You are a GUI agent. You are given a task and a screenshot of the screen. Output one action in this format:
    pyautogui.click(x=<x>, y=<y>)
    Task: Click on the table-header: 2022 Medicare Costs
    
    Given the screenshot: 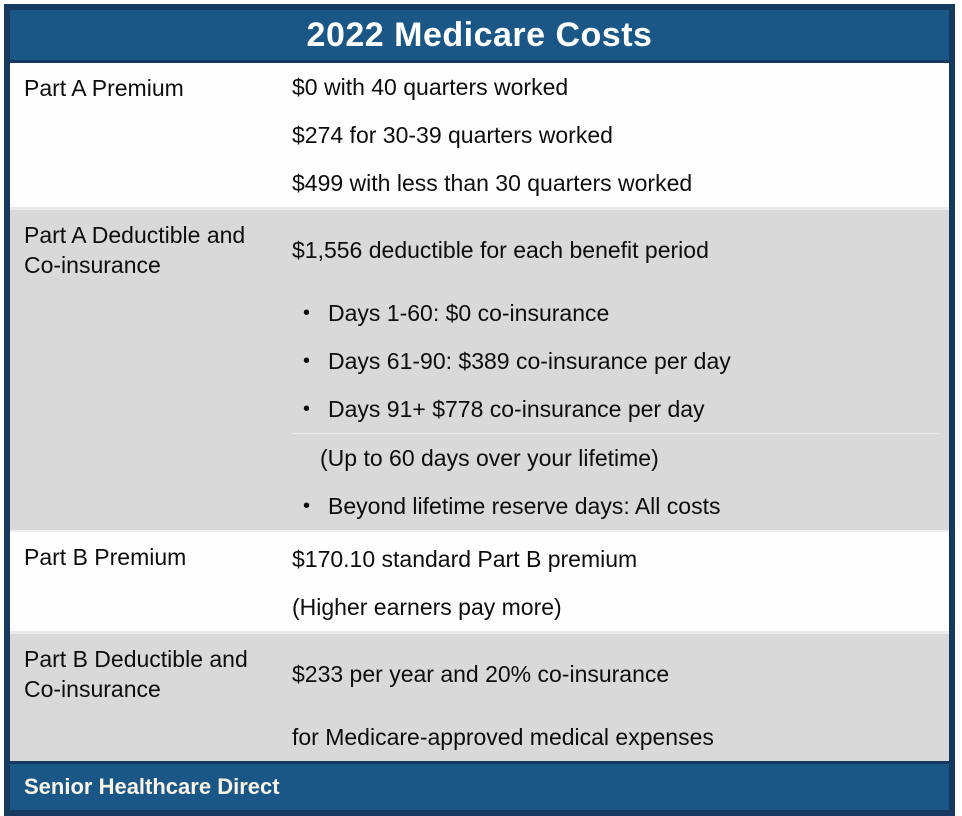 What is the action you would take?
    pyautogui.click(x=479, y=36)
    